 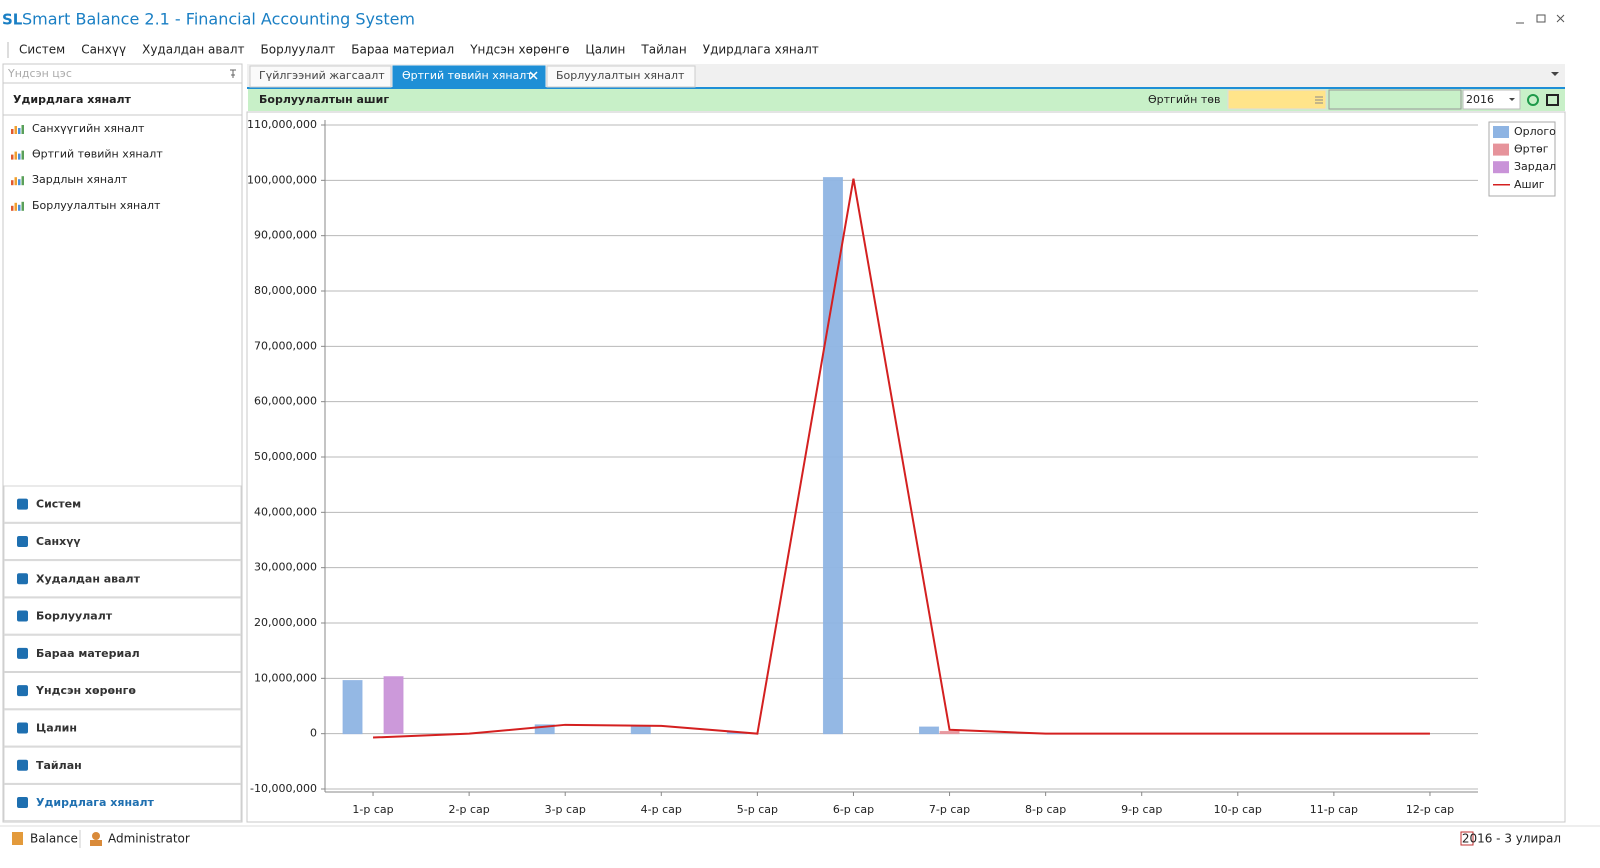 I want to click on window-controls, so click(x=1540, y=19).